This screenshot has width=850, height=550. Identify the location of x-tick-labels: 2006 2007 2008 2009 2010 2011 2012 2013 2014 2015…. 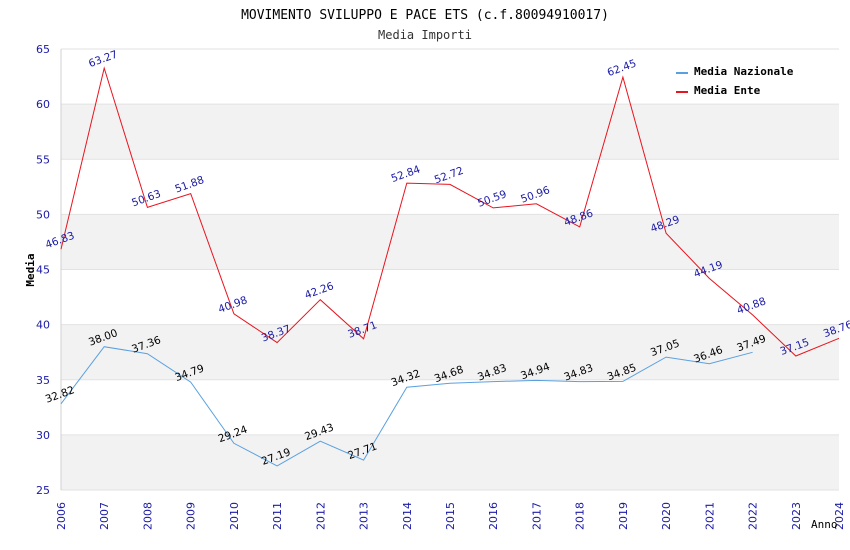
(450, 516).